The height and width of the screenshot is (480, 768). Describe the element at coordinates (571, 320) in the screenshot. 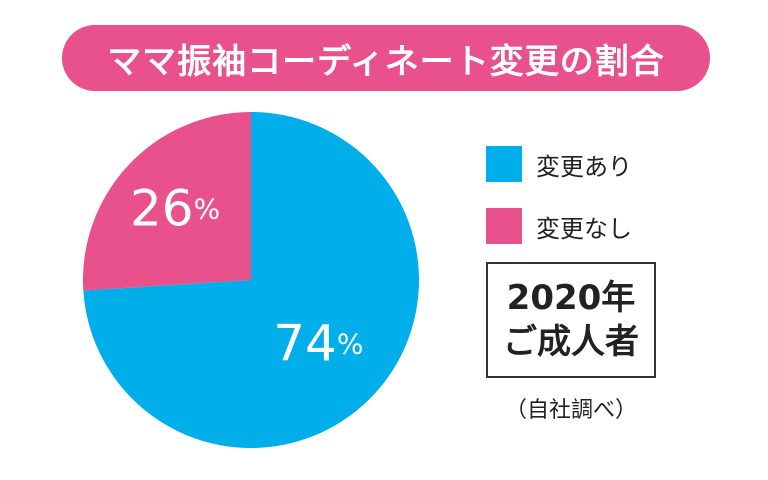

I see `cohort-box: 2020年 ご成人者` at that location.